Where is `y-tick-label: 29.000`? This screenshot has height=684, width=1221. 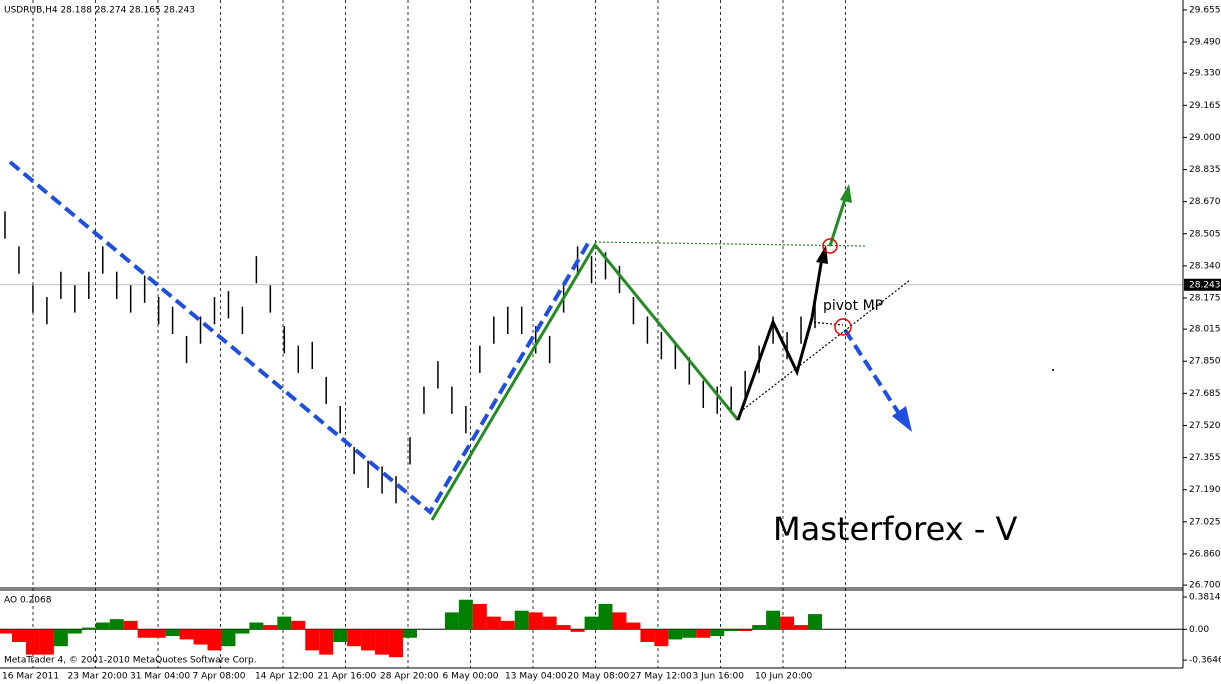
y-tick-label: 29.000 is located at coordinates (1205, 138).